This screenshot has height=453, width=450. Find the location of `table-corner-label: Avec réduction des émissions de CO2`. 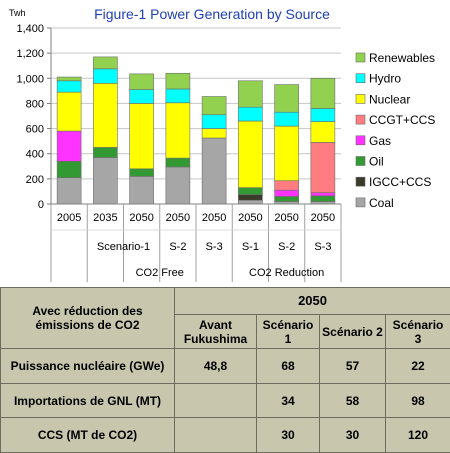

table-corner-label: Avec réduction des émissions de CO2 is located at coordinates (88, 318).